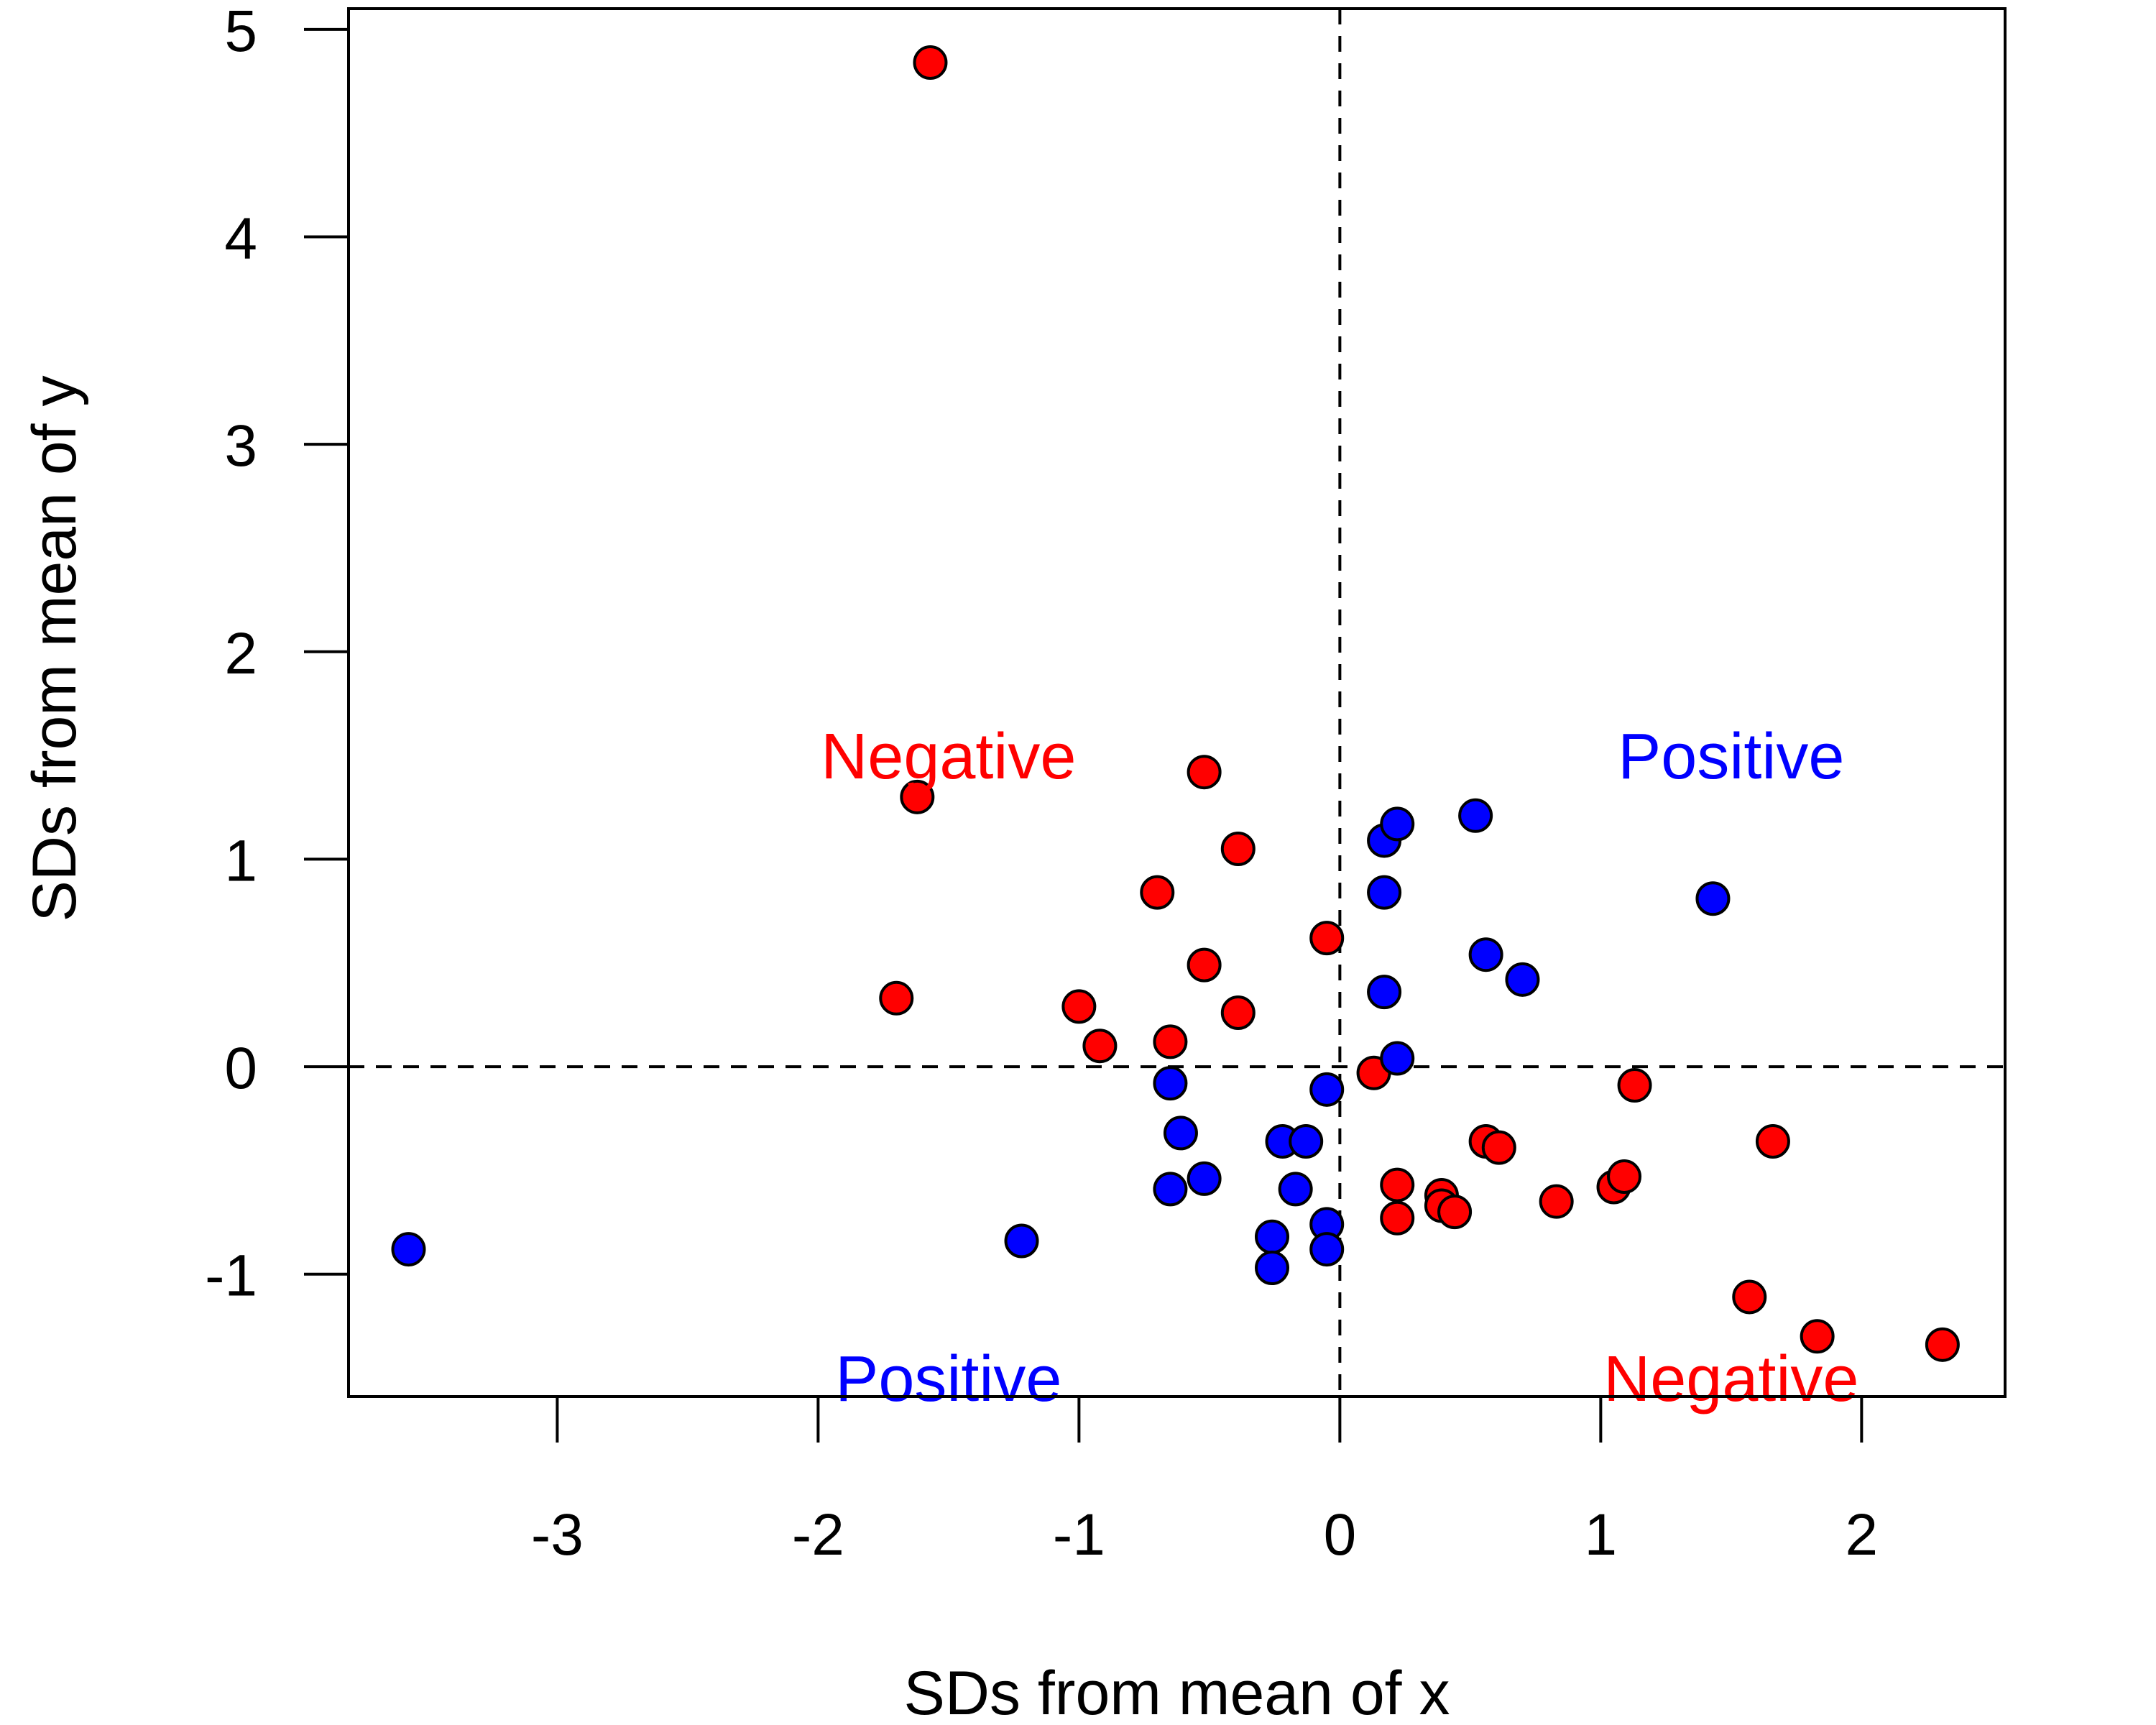 Image resolution: width=2156 pixels, height=1725 pixels. What do you see at coordinates (1863, 1535) in the screenshot?
I see `x-tick-label: 2` at bounding box center [1863, 1535].